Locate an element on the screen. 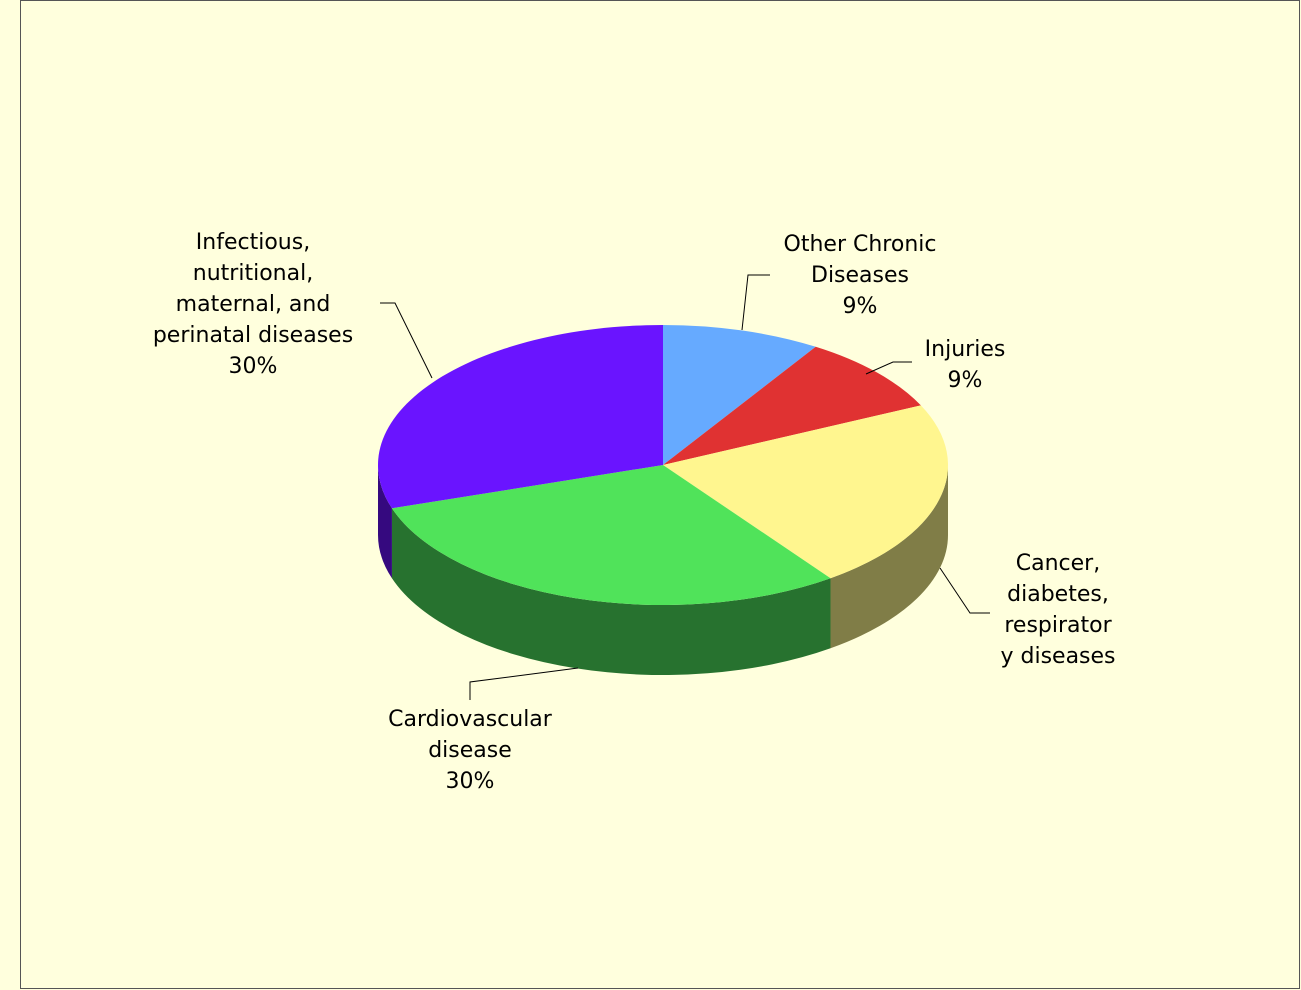  slice-label: Injuries is located at coordinates (965, 349).